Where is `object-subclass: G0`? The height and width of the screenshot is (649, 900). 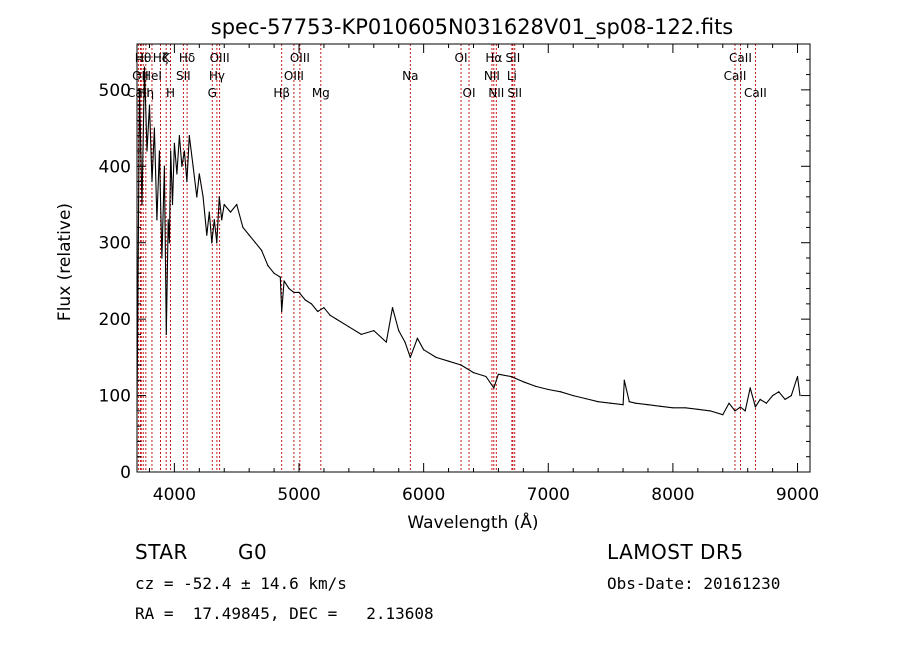
object-subclass: G0 is located at coordinates (253, 552).